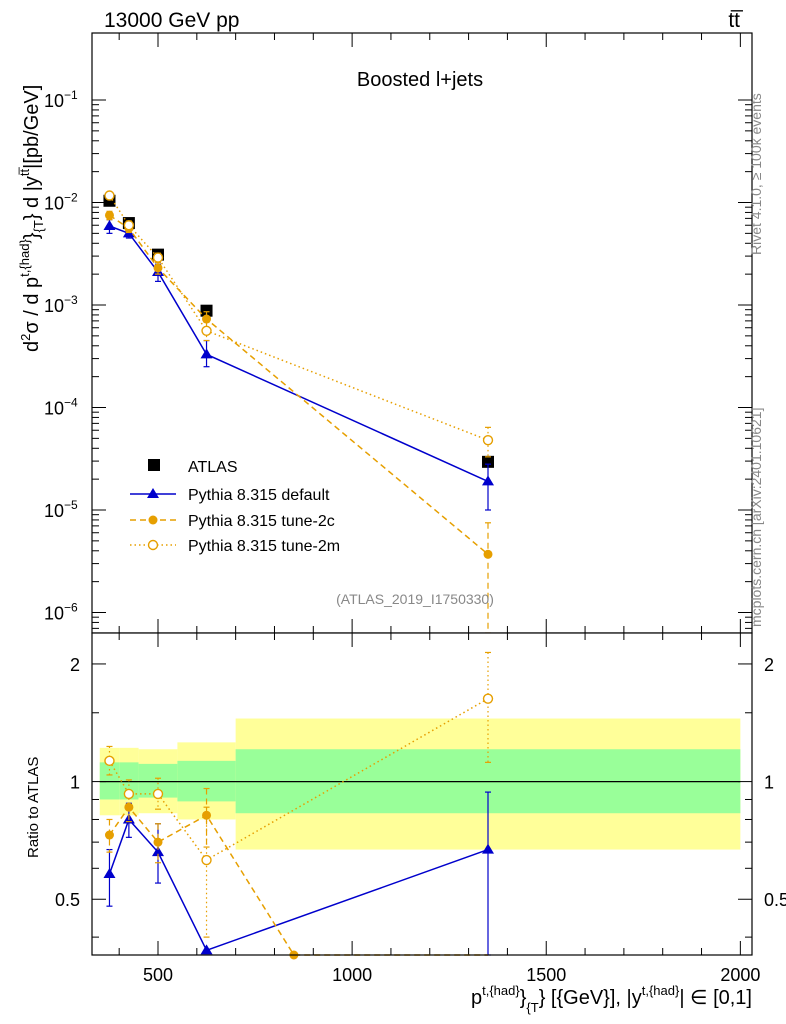  I want to click on main-y-tick-label: 10⁻⁵, so click(61, 509).